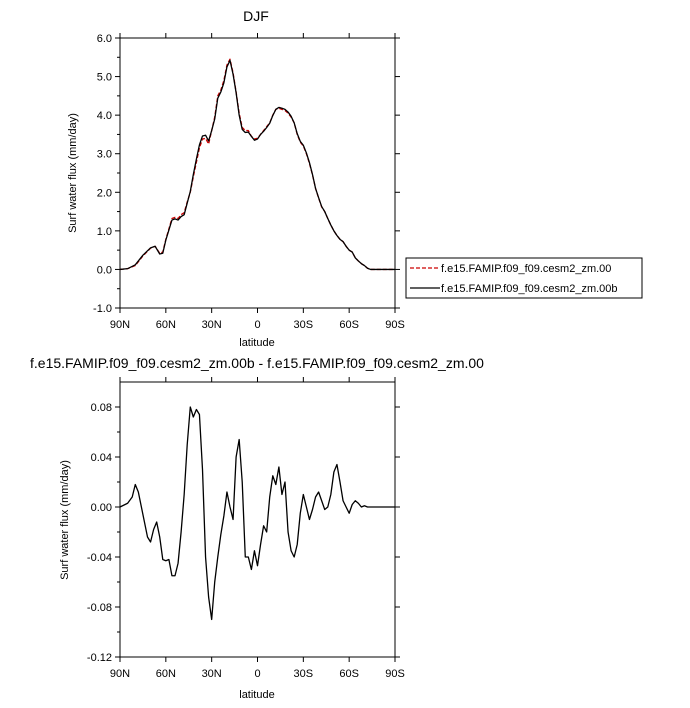 The image size is (690, 708). What do you see at coordinates (101, 408) in the screenshot?
I see `bottom-y-tick-label: 0.08` at bounding box center [101, 408].